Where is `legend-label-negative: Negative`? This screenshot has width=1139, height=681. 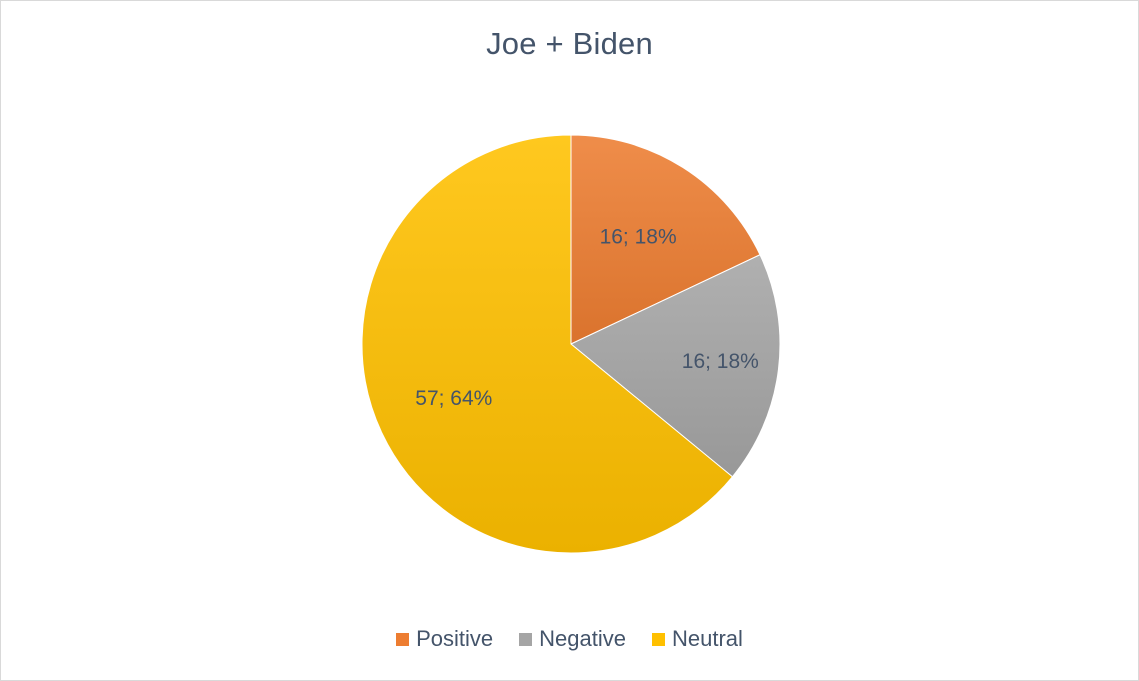
legend-label-negative: Negative is located at coordinates (582, 638).